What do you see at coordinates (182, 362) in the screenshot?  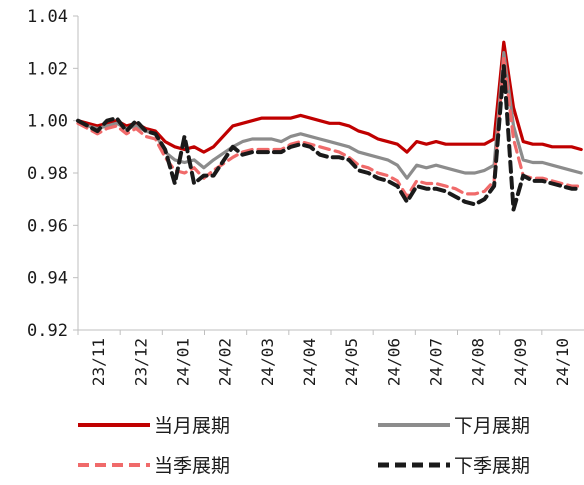 I see `x-tick-label: 24/01` at bounding box center [182, 362].